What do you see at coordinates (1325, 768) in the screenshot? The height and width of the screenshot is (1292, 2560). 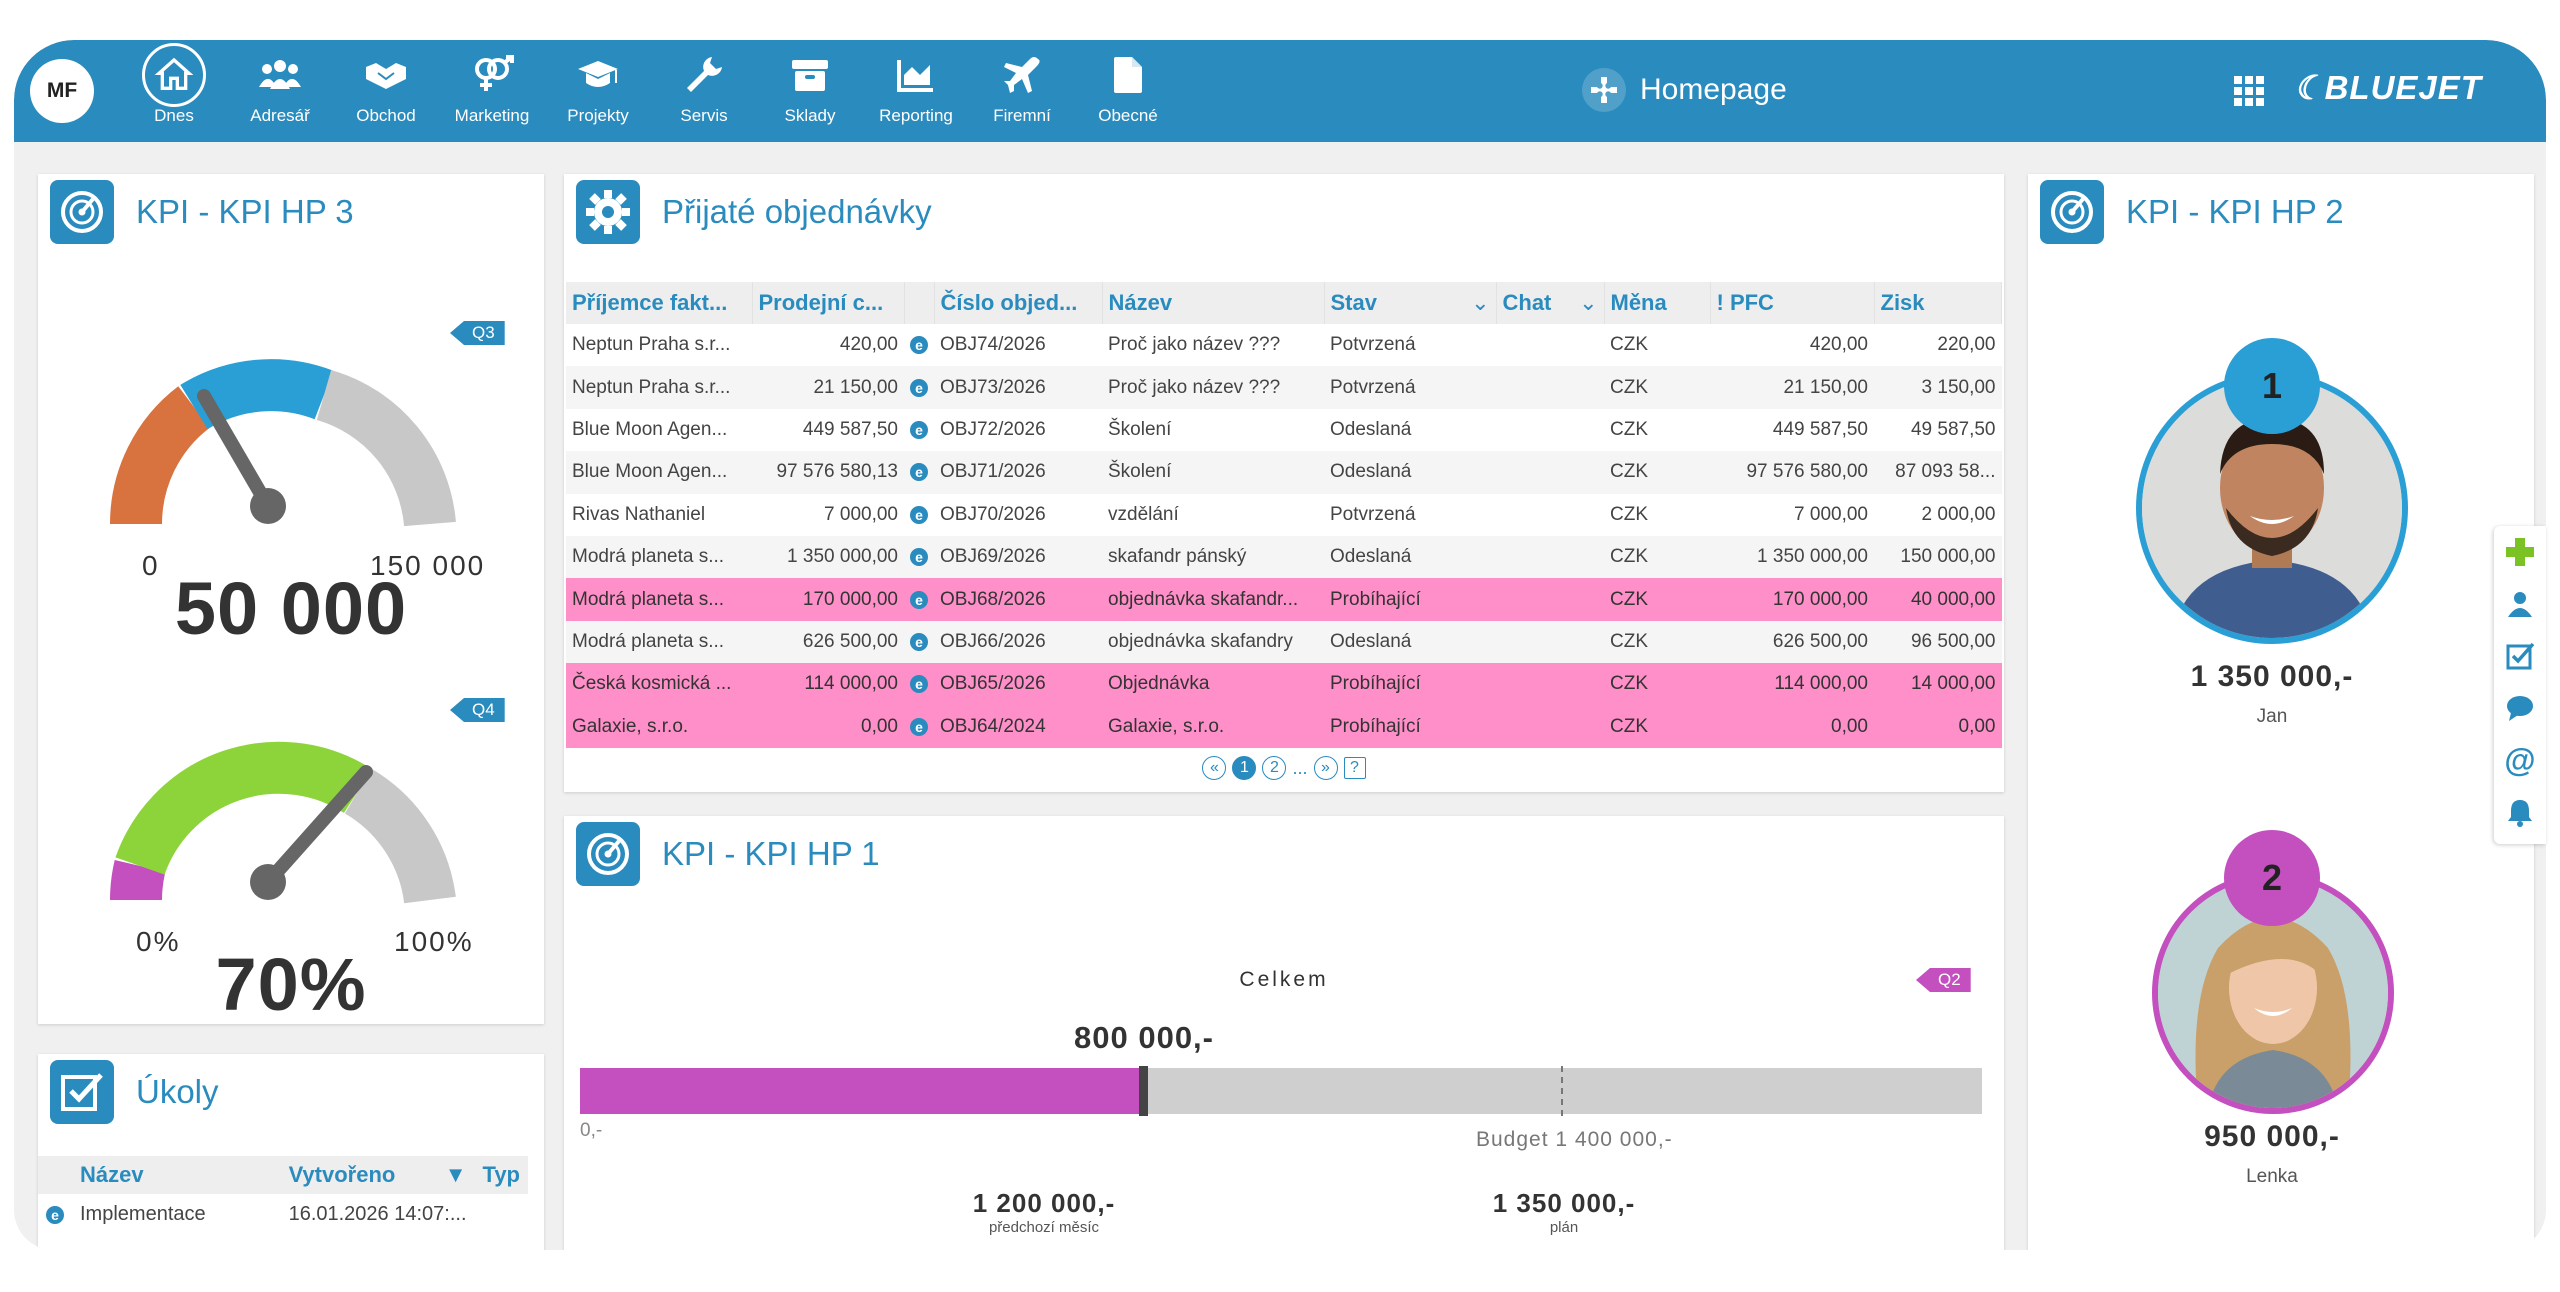 I see `last-page-button: »` at bounding box center [1325, 768].